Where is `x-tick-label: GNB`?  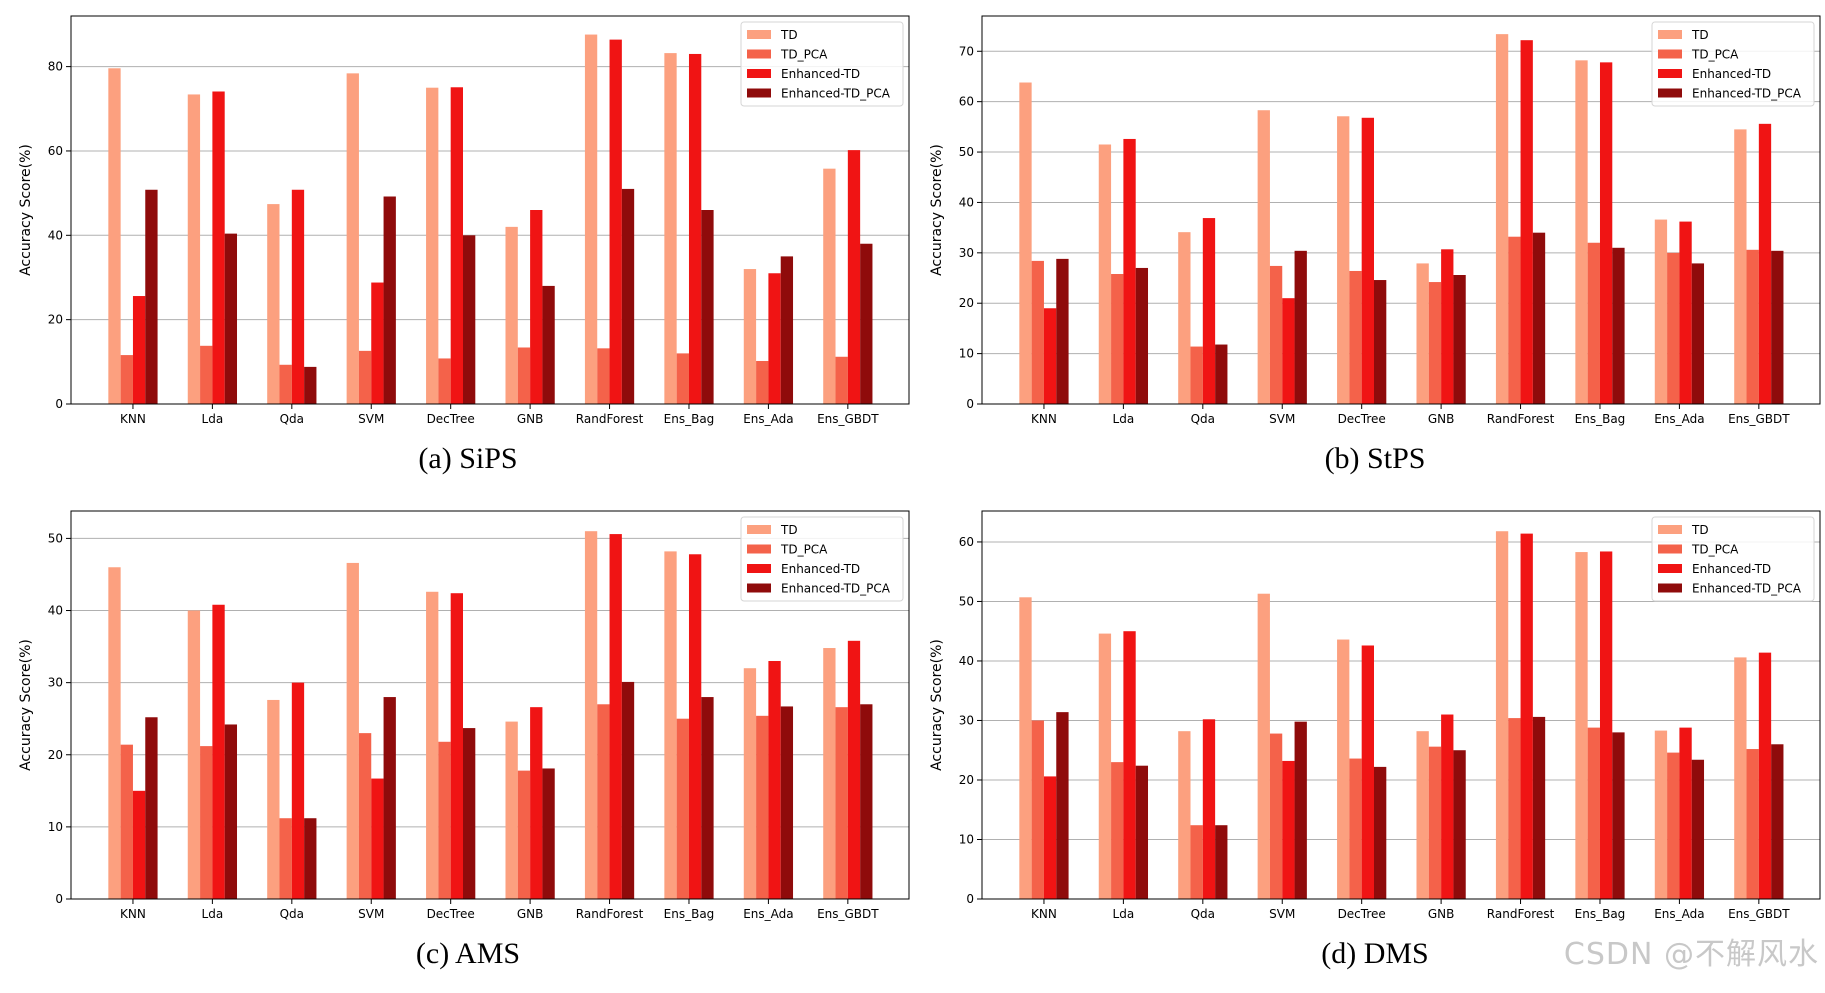 x-tick-label: GNB is located at coordinates (530, 914).